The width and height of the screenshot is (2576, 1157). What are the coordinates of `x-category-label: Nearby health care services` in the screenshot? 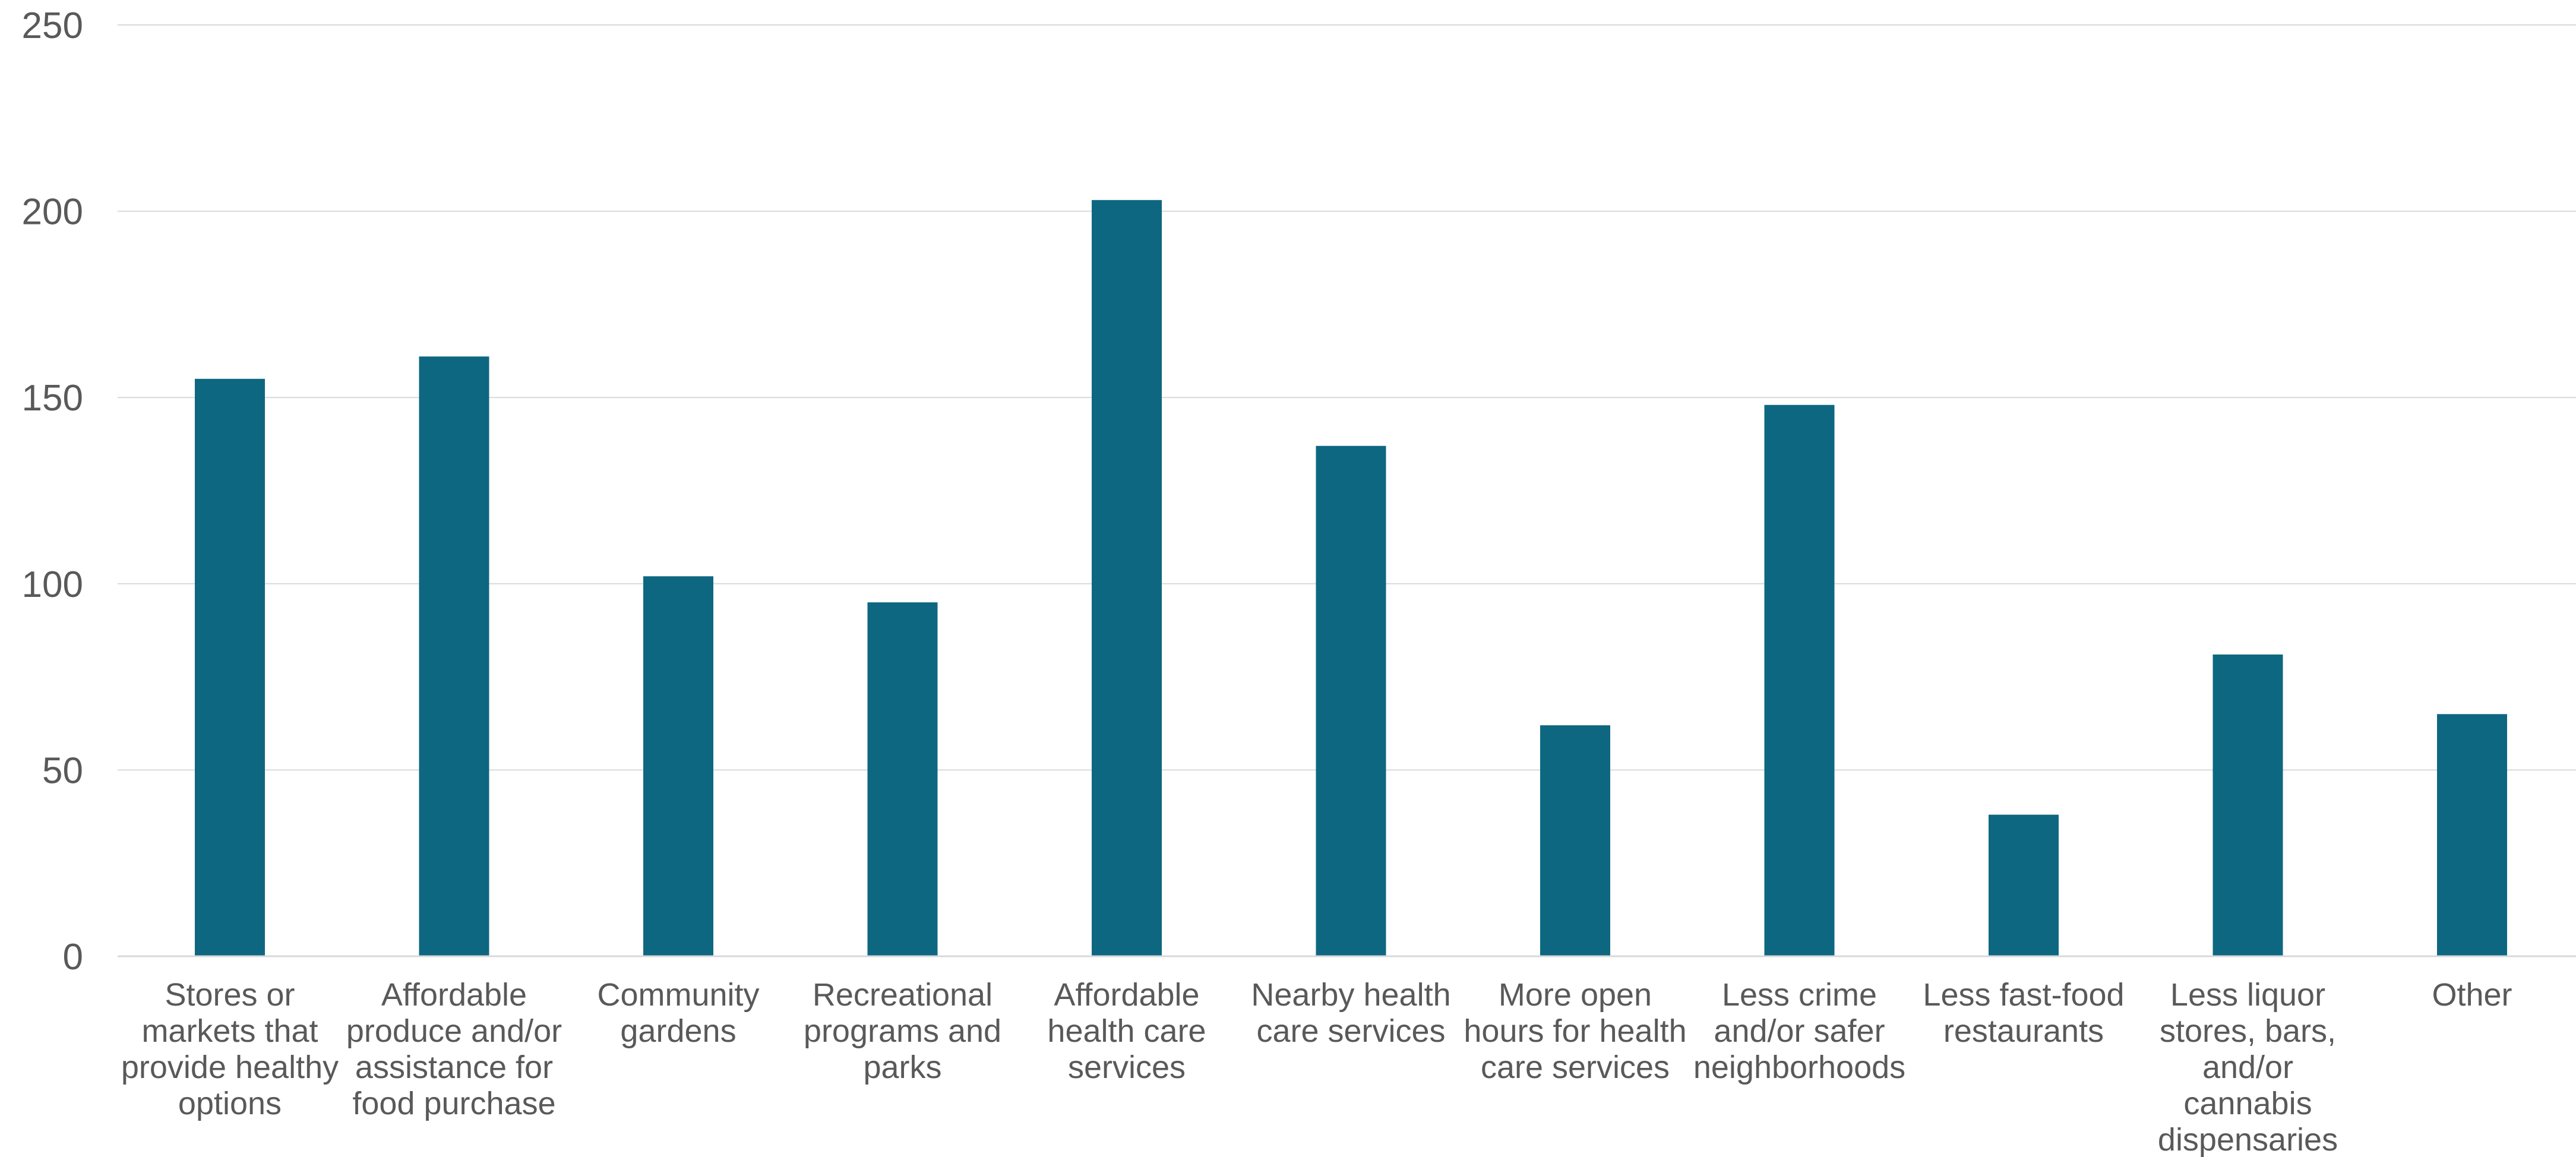 It's located at (1350, 1013).